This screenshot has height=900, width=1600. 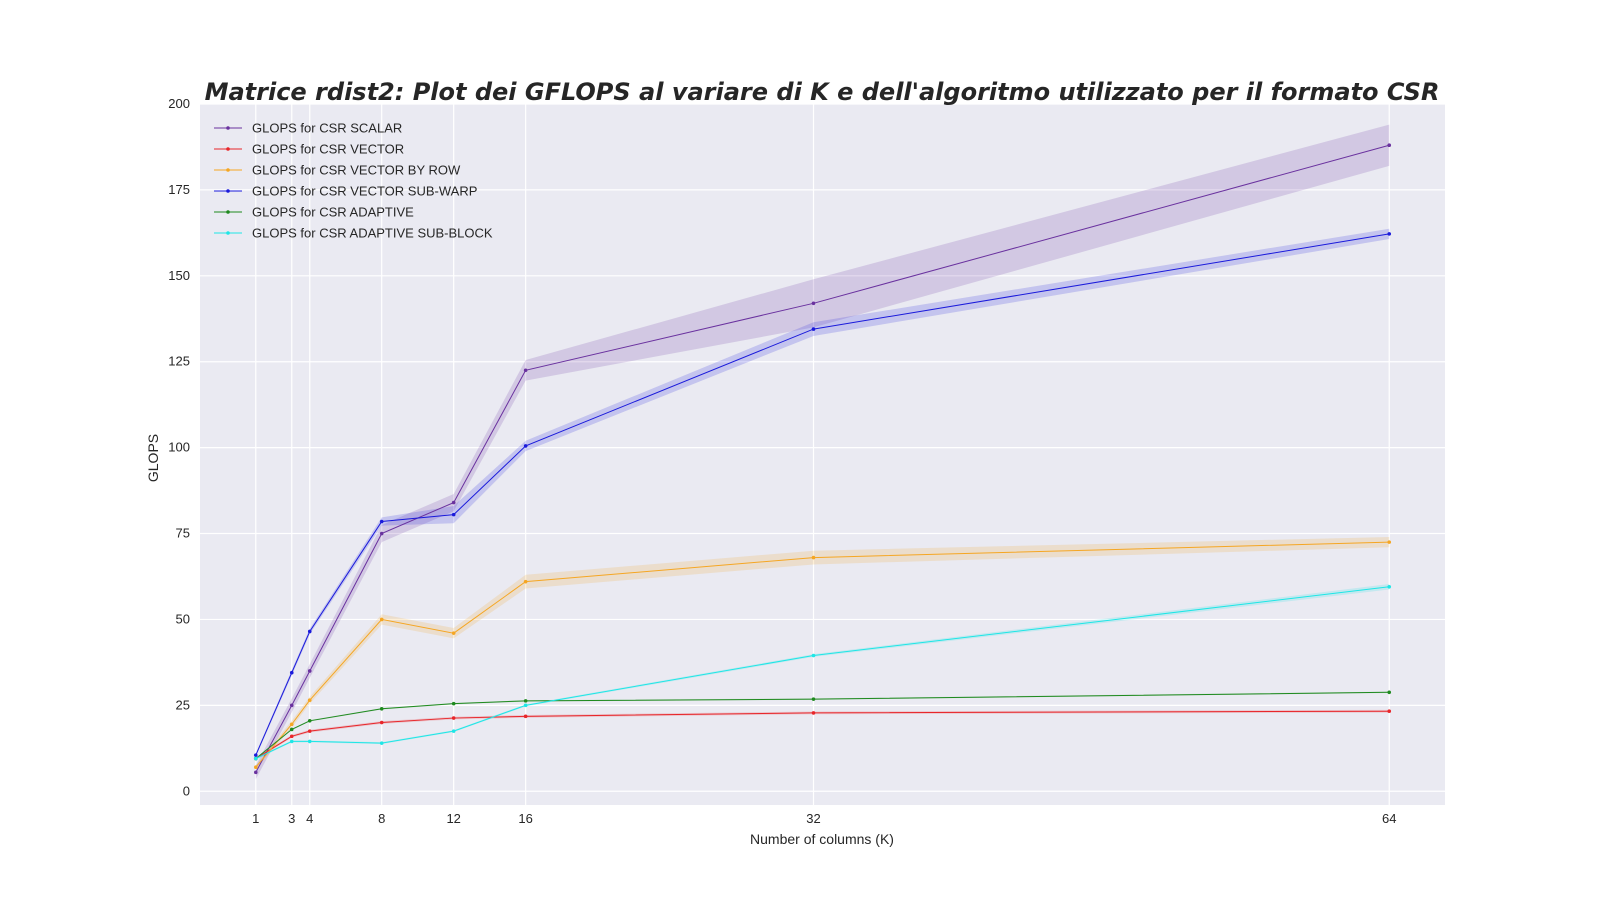 I want to click on x-tick-label: 1, so click(x=255, y=818).